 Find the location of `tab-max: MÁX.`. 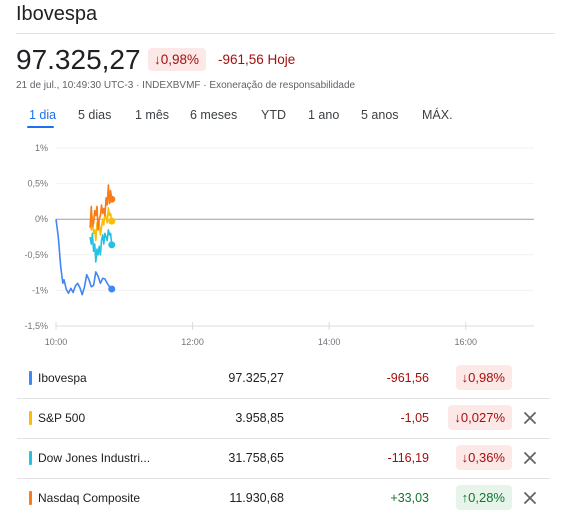

tab-max: MÁX. is located at coordinates (437, 115).